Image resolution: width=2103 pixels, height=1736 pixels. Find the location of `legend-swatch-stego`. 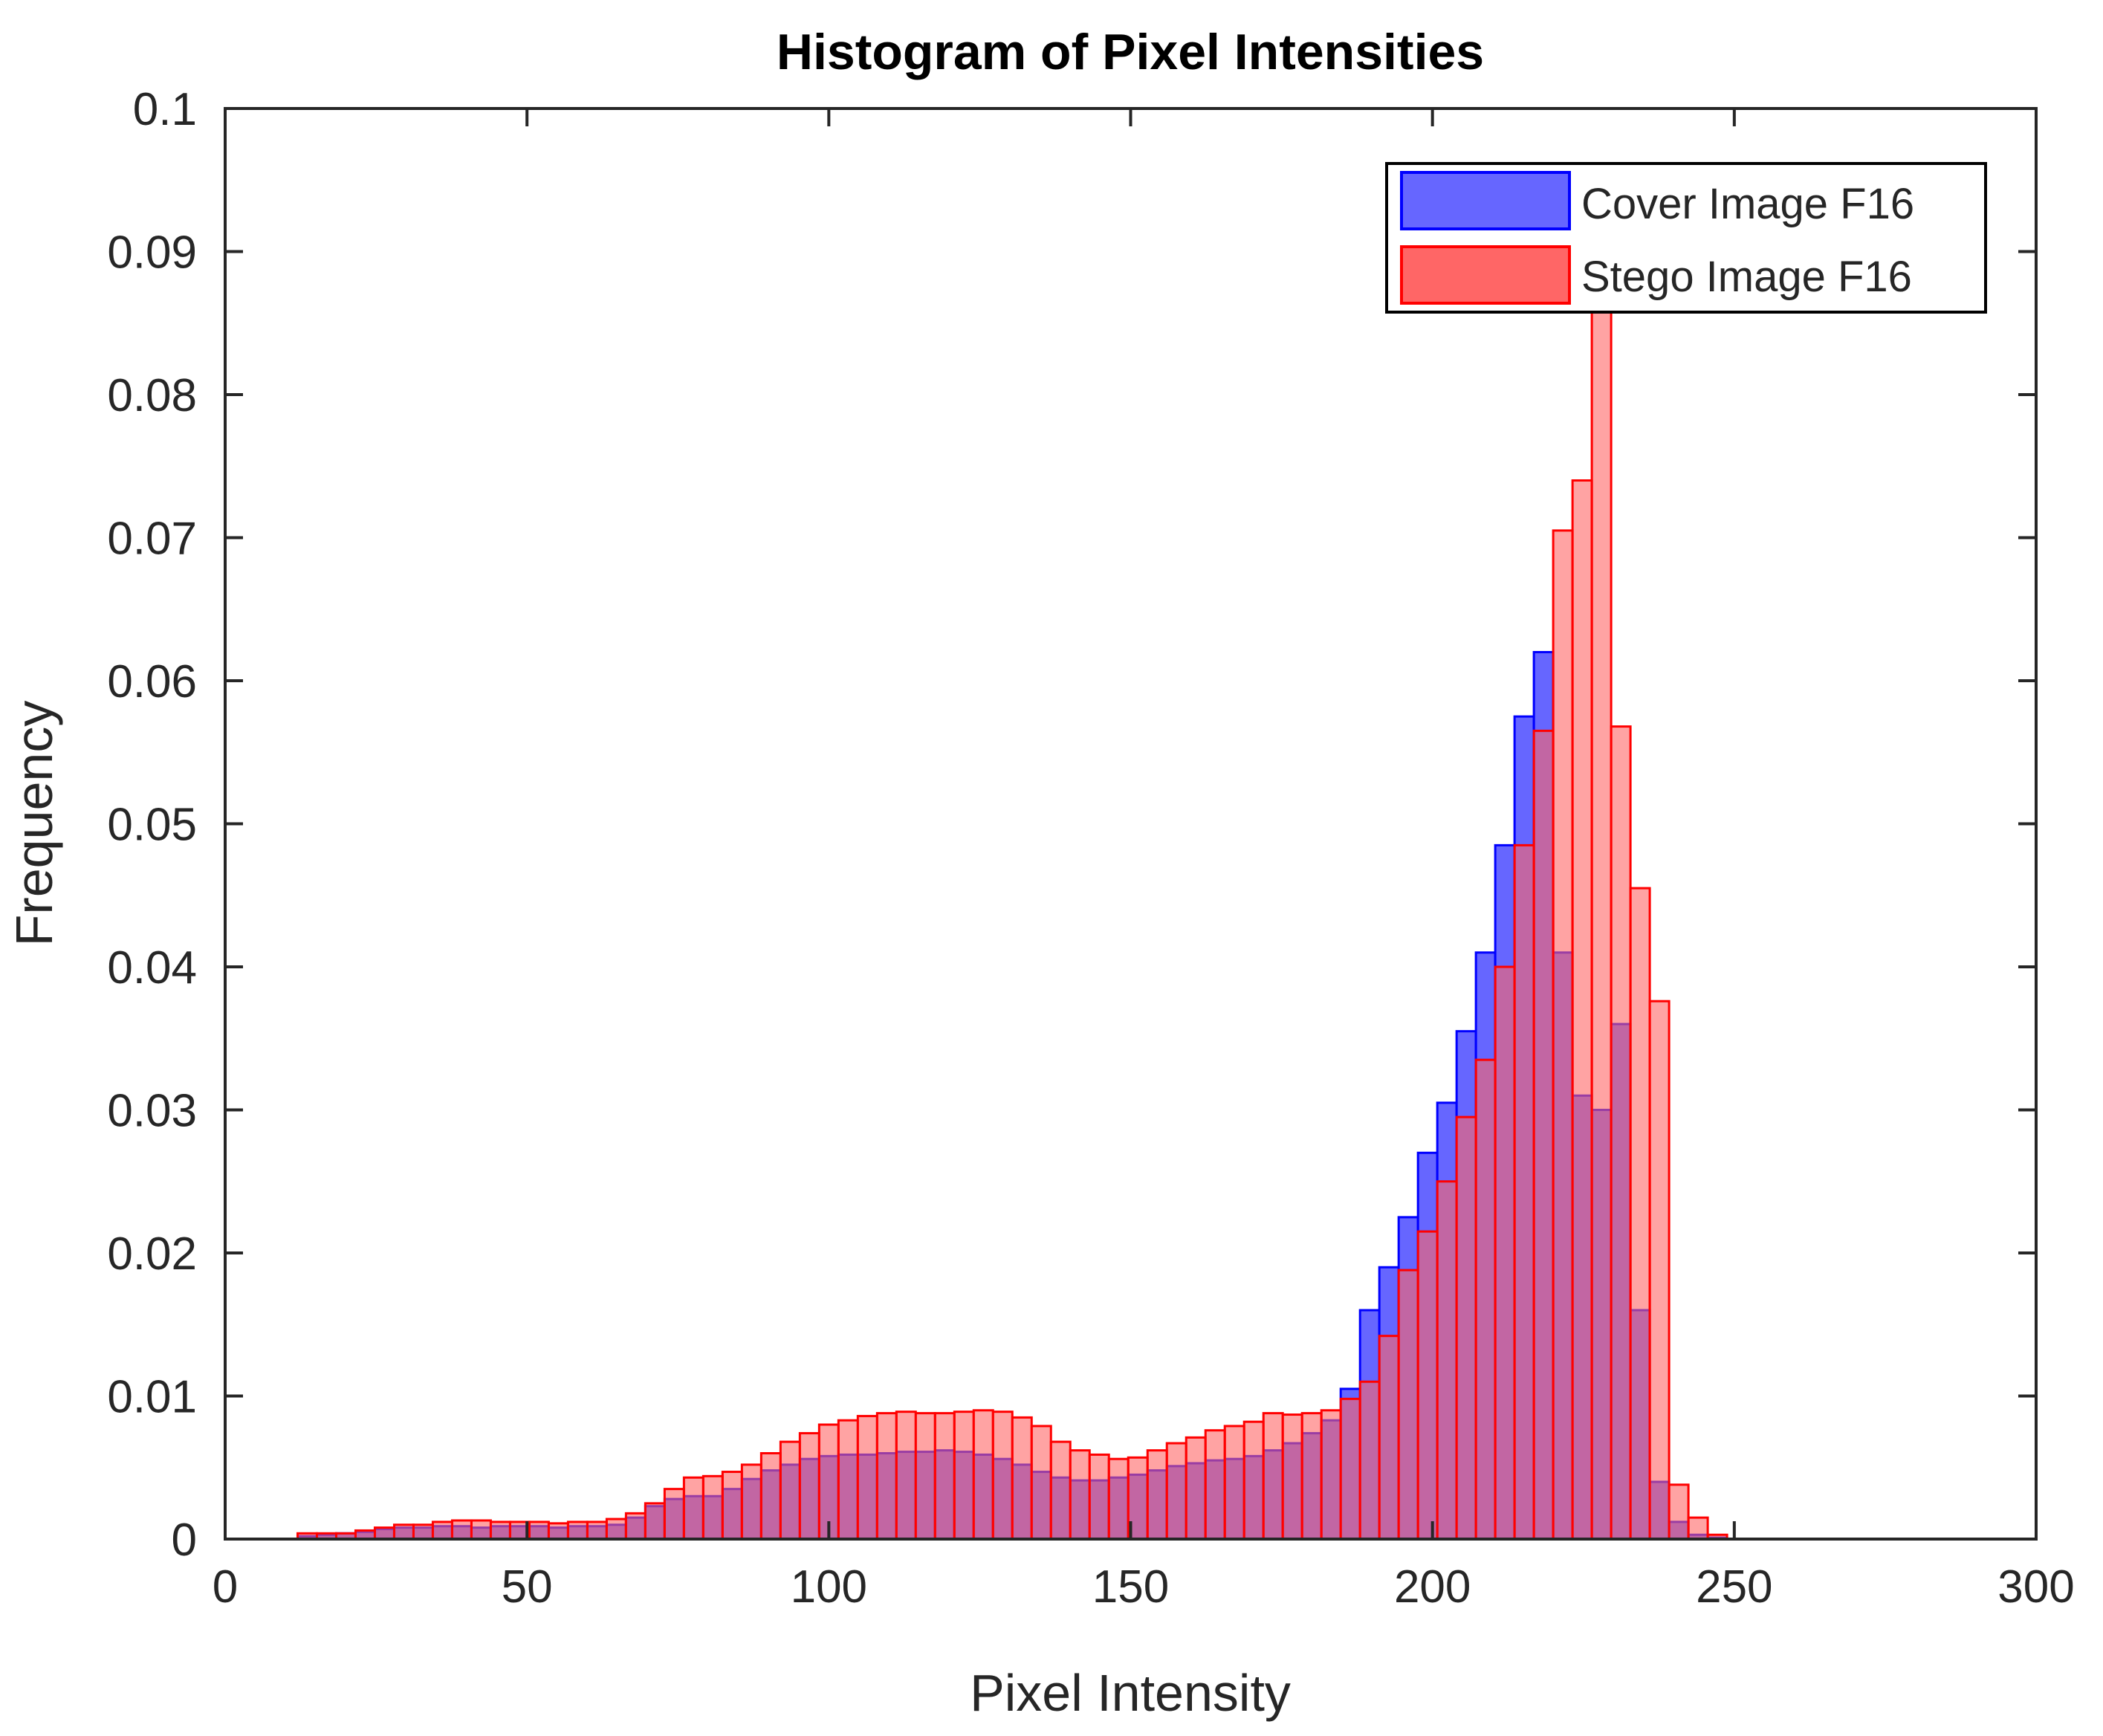

legend-swatch-stego is located at coordinates (1485, 275).